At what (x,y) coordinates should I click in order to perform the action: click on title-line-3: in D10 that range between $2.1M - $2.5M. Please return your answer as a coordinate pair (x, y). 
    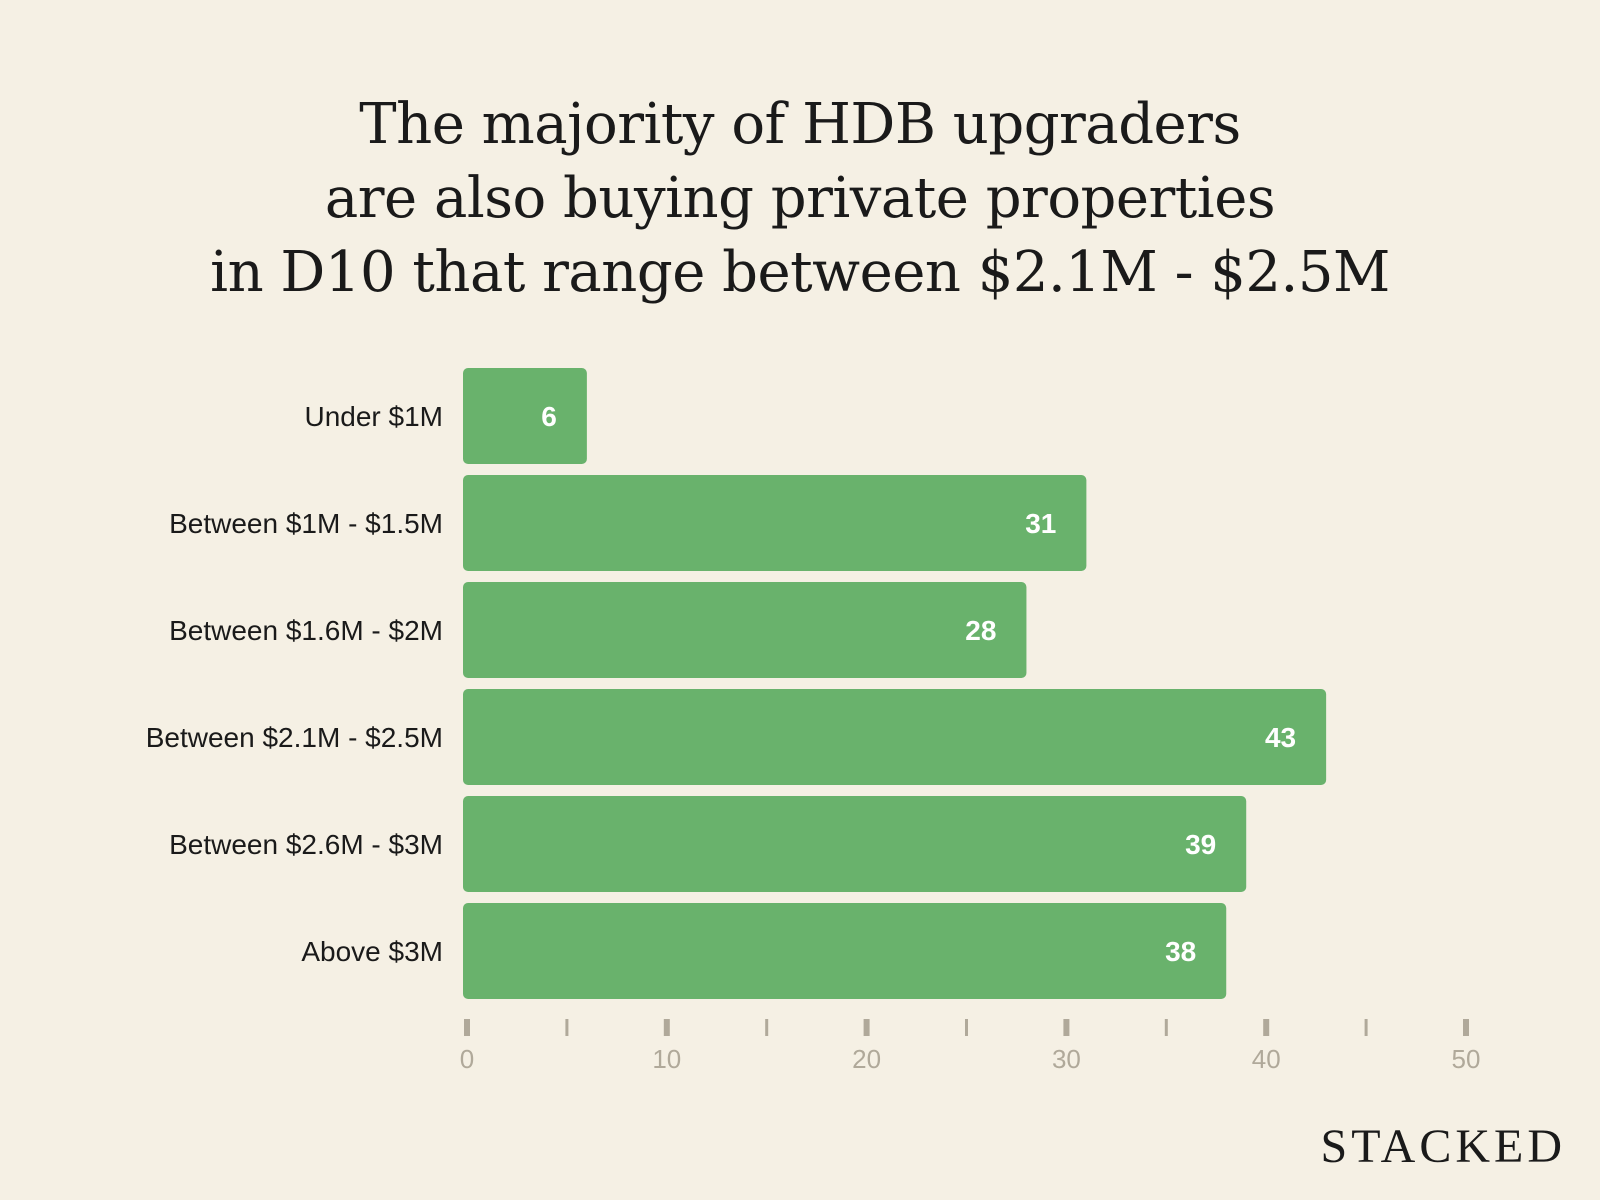
    Looking at the image, I should click on (800, 272).